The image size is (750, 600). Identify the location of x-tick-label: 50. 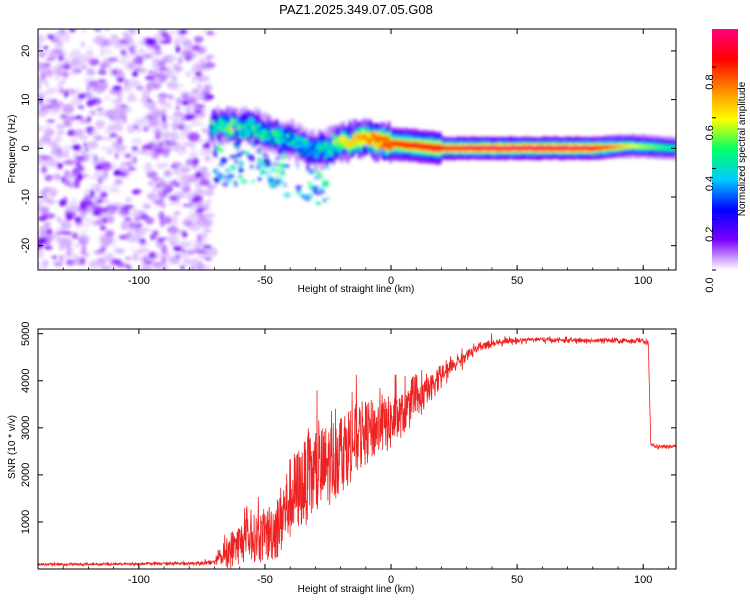
(517, 281).